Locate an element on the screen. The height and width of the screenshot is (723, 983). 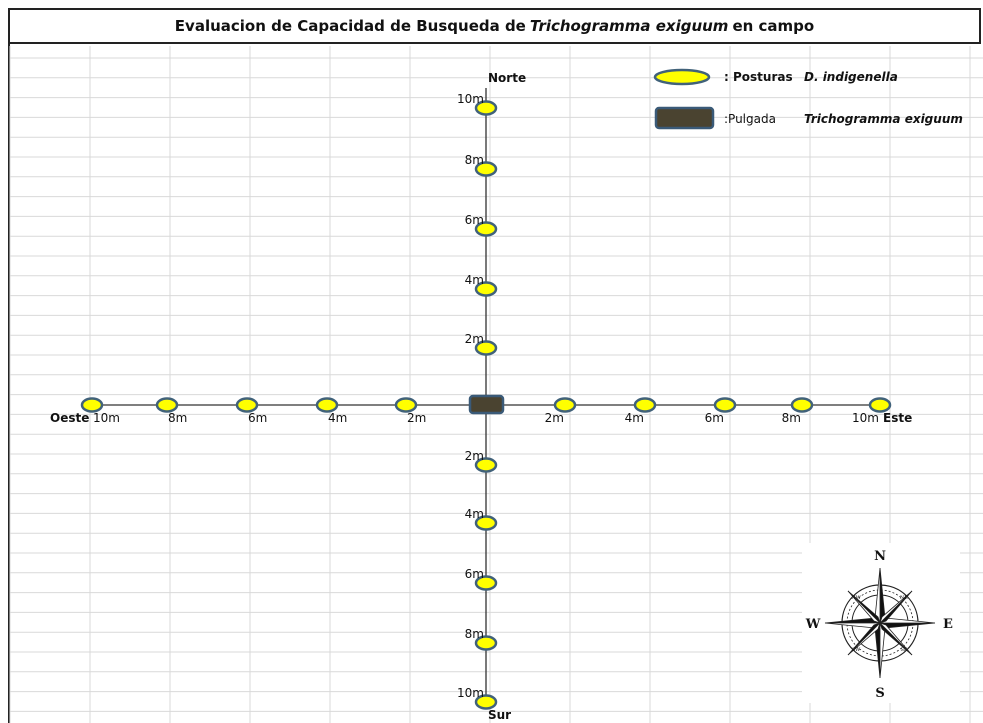
compass-s-label: S is located at coordinates (879, 693).